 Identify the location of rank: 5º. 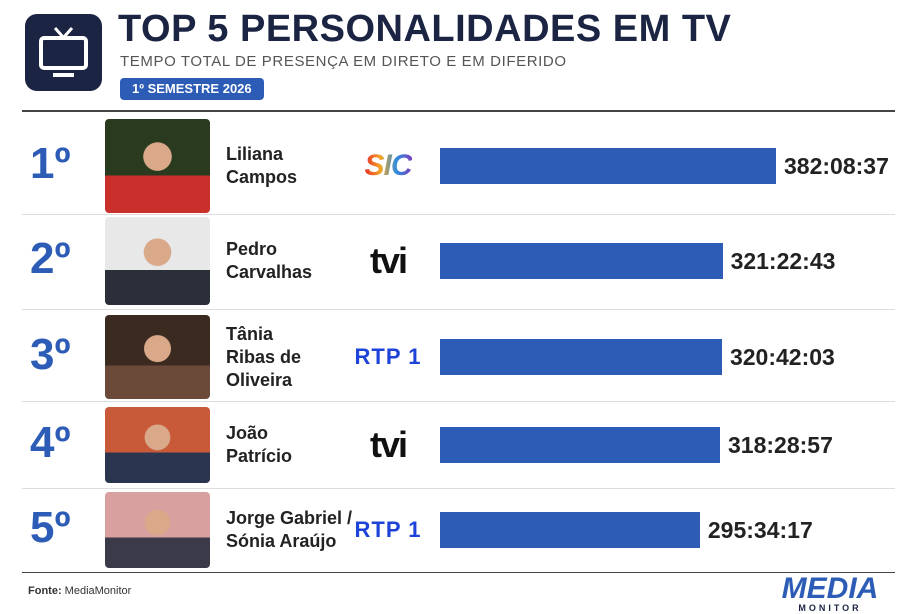
(50, 527).